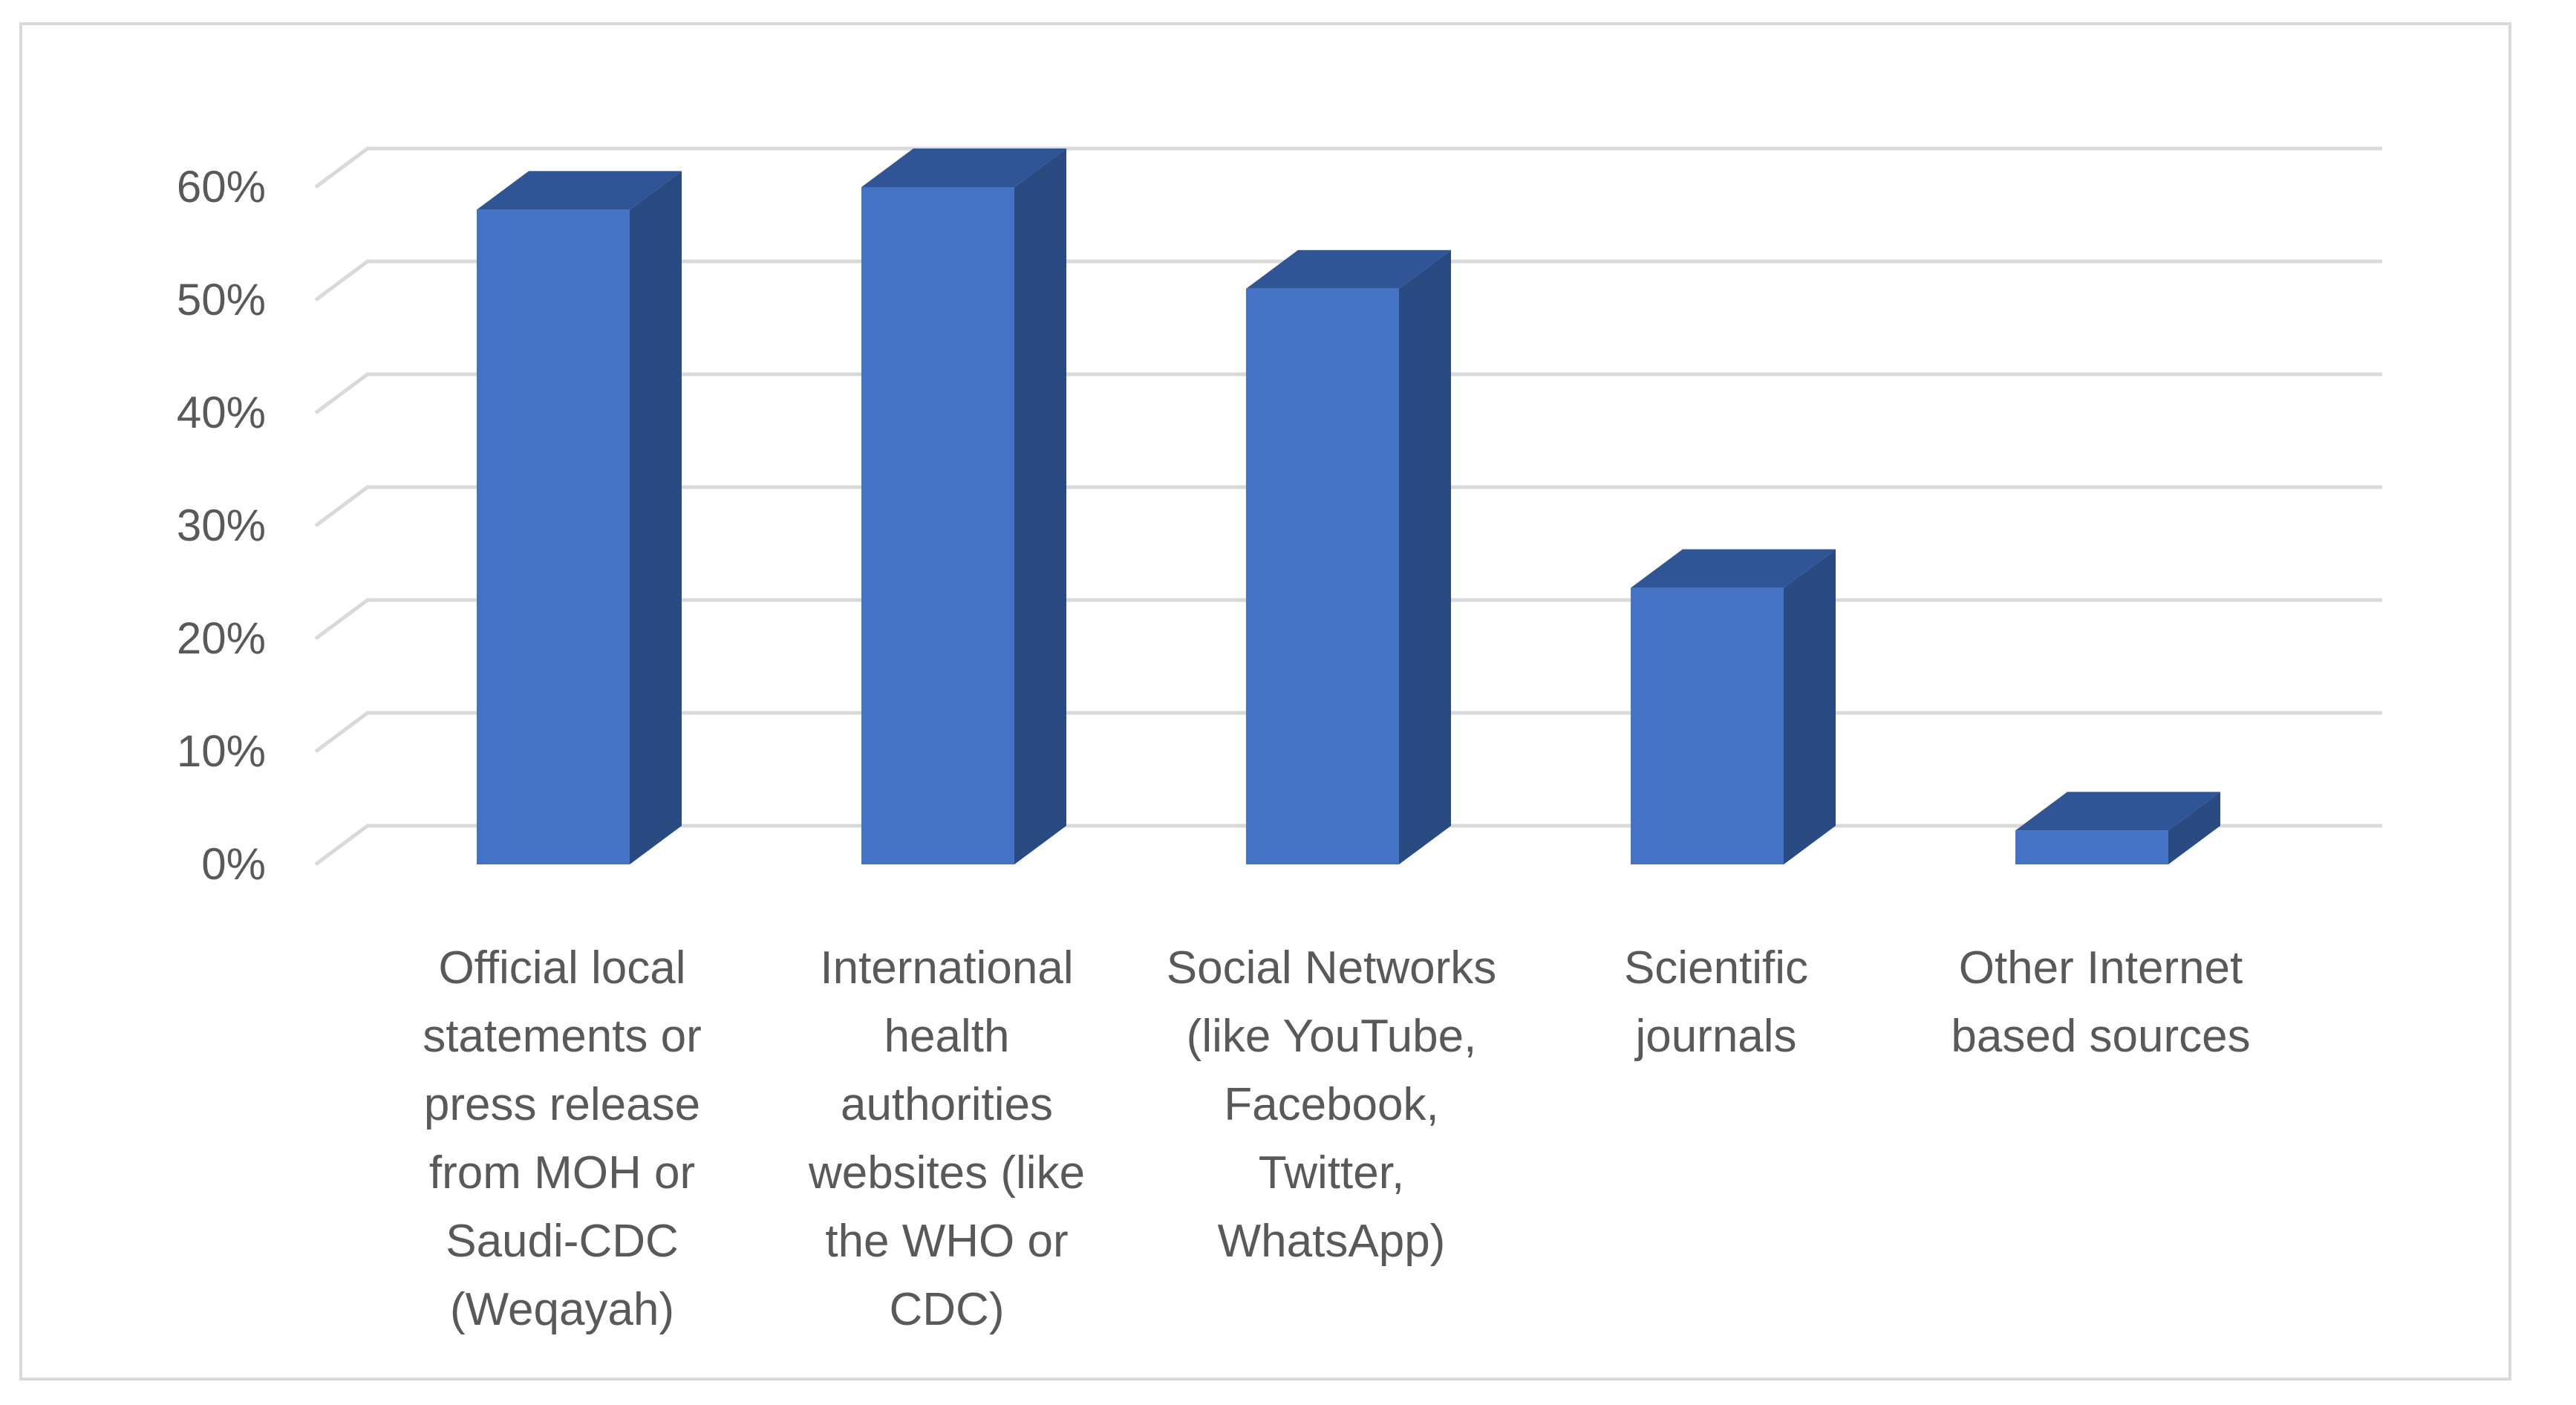 Image resolution: width=2576 pixels, height=1405 pixels. I want to click on y-tick-label: 30%, so click(221, 525).